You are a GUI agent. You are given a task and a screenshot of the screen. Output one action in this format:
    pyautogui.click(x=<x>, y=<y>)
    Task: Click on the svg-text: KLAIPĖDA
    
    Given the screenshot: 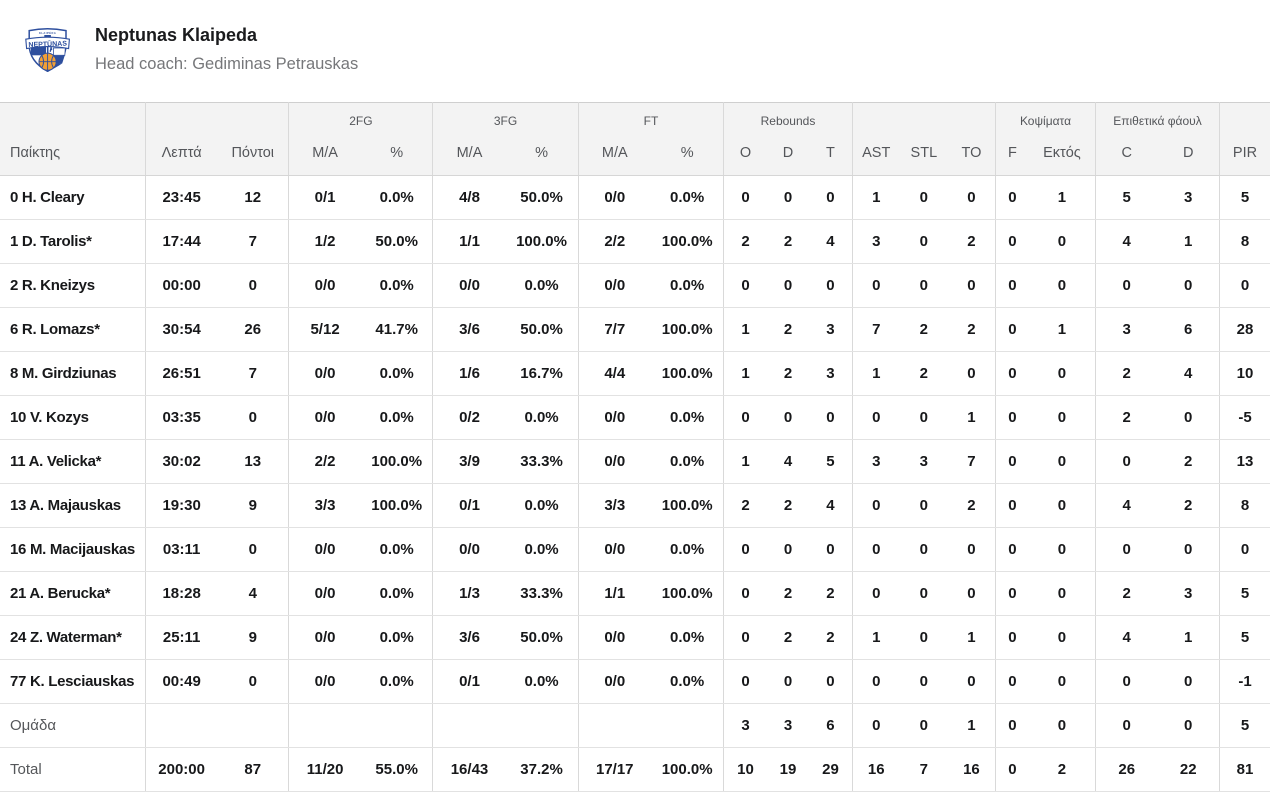 What is the action you would take?
    pyautogui.click(x=47, y=32)
    